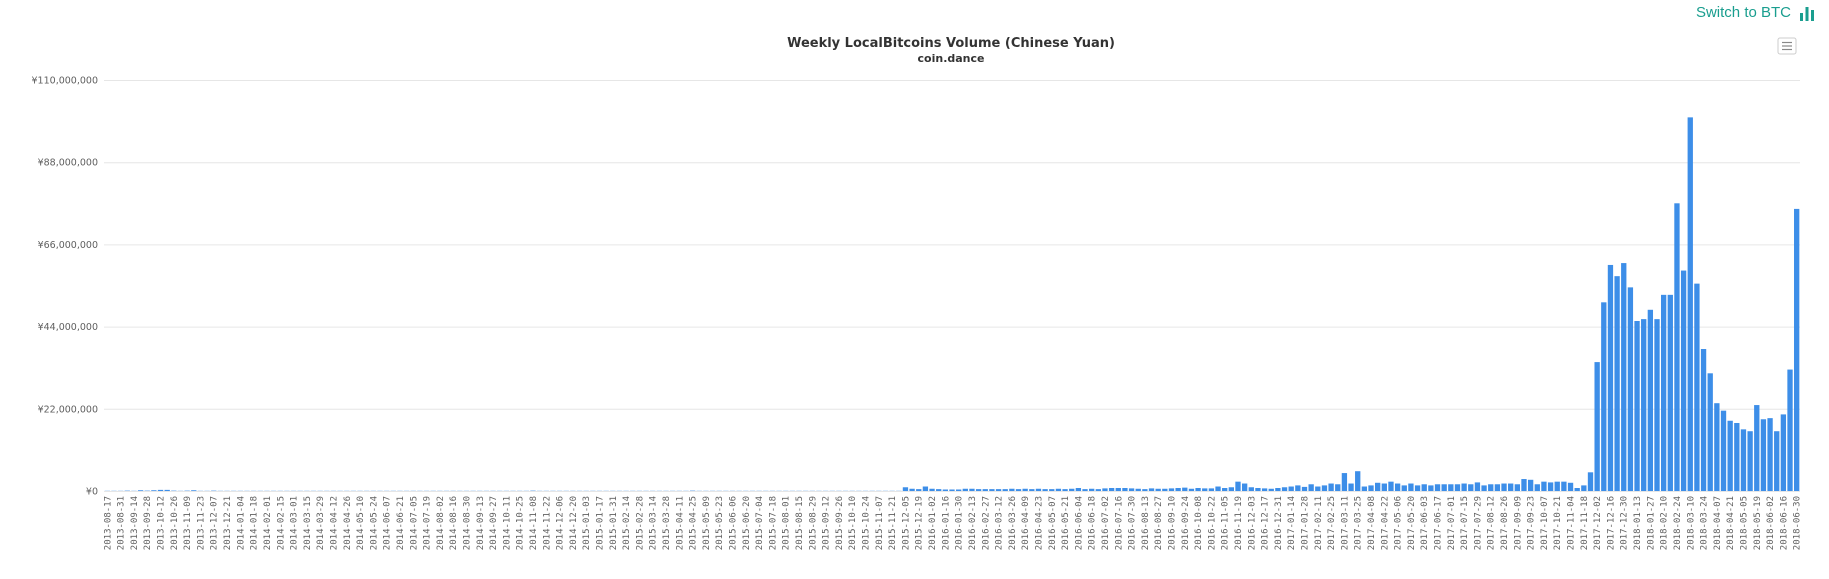 The height and width of the screenshot is (579, 1829). Describe the element at coordinates (388, 523) in the screenshot. I see `x-tick-label: 2014-06-07` at that location.